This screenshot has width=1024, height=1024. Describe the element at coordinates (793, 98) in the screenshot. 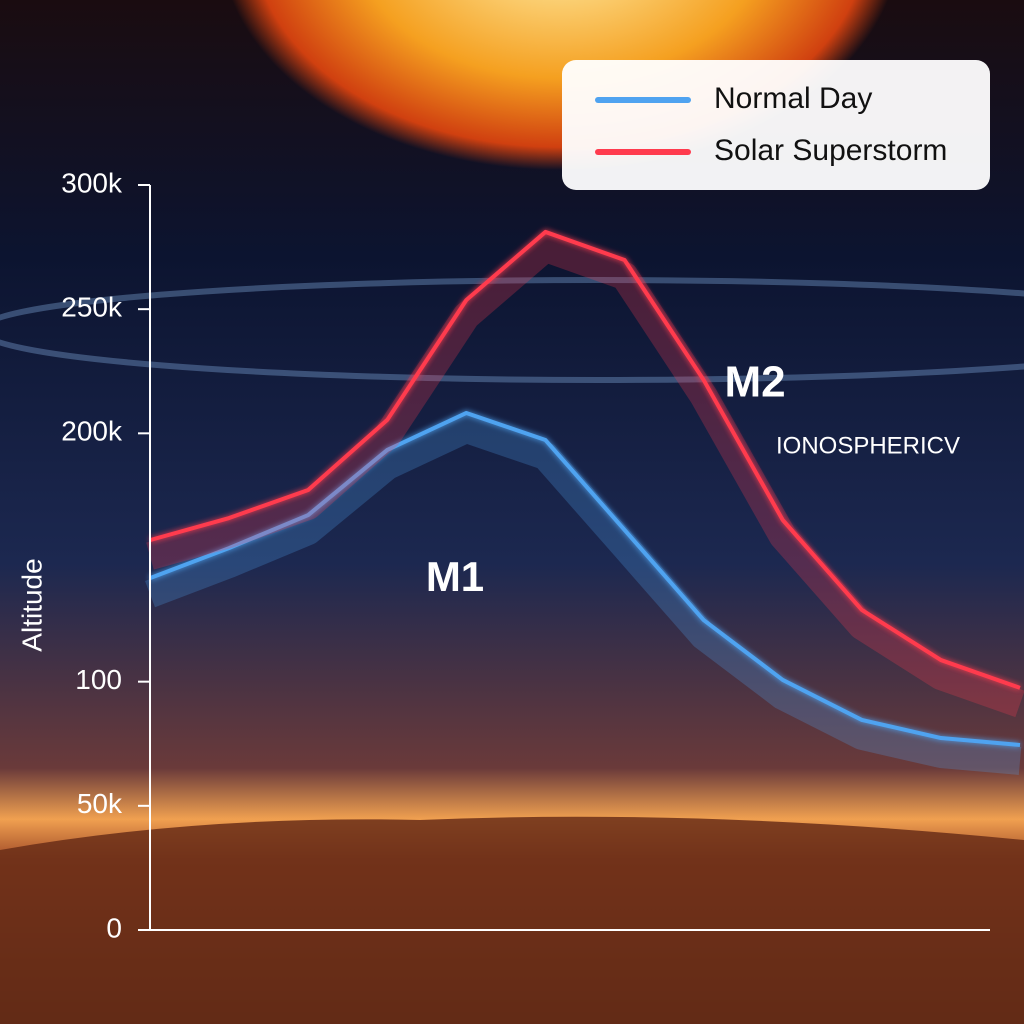

I see `legend-label: Normal Day` at that location.